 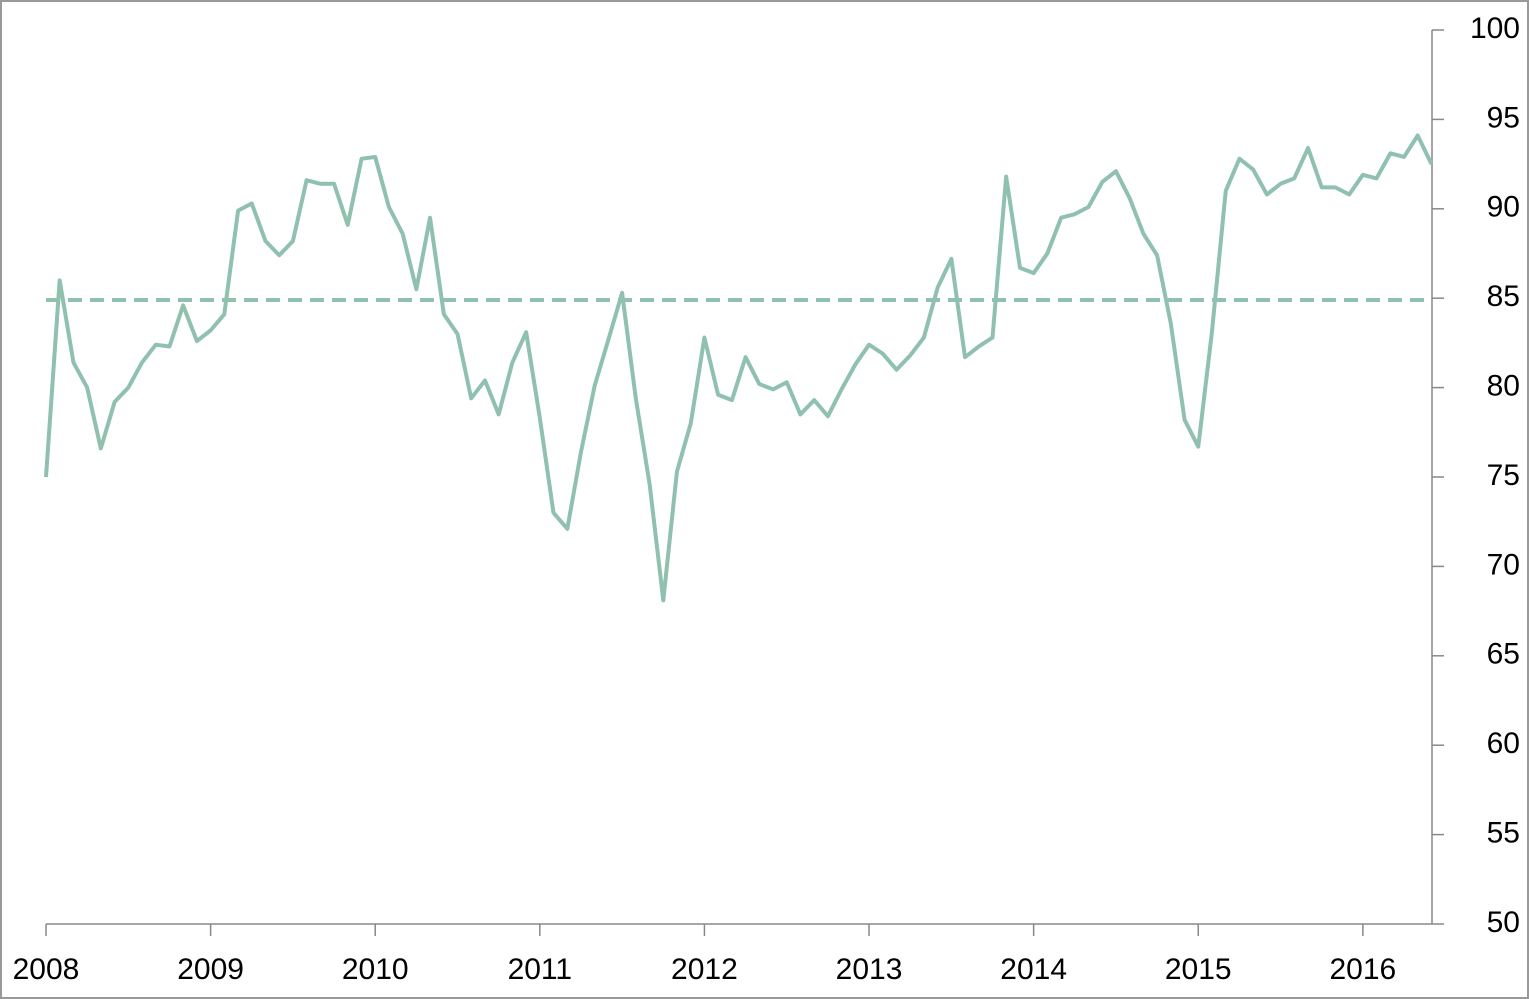 What do you see at coordinates (1503, 564) in the screenshot?
I see `y-tick-label: 70` at bounding box center [1503, 564].